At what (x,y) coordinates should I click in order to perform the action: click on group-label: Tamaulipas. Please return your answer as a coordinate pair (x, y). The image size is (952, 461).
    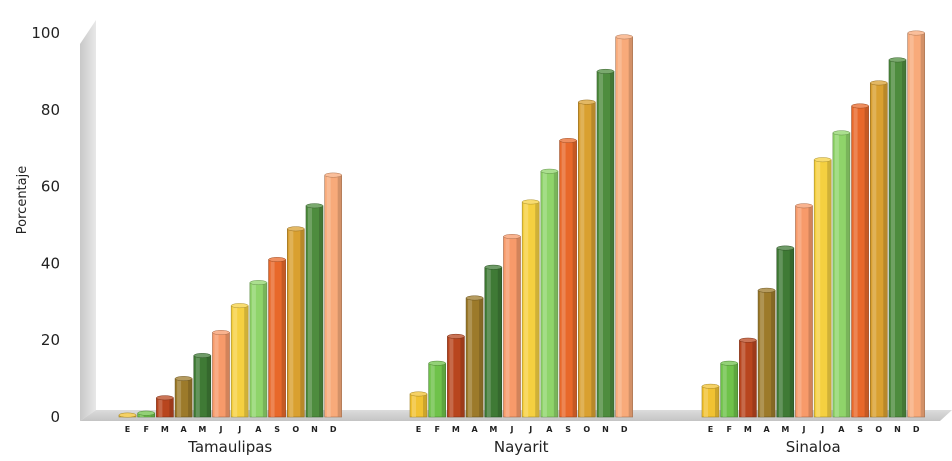
    Looking at the image, I should click on (229, 447).